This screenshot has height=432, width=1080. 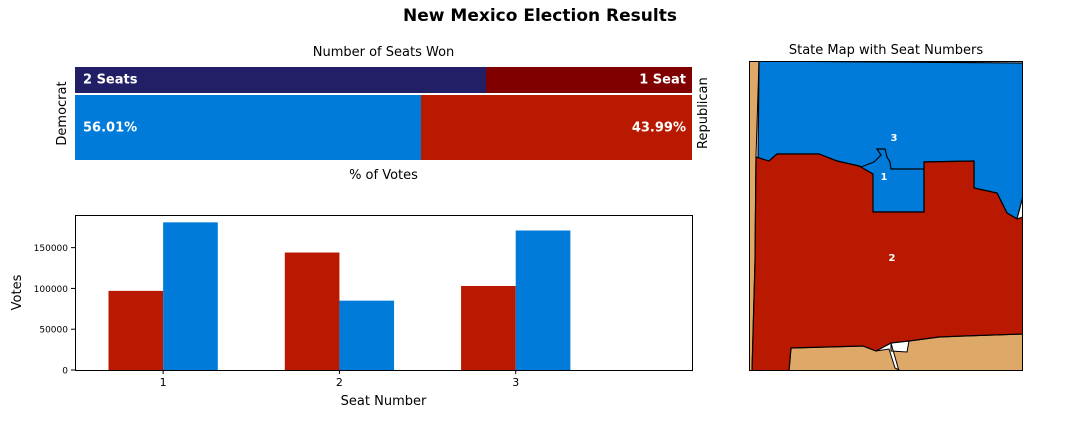 What do you see at coordinates (589, 80) in the screenshot?
I see `republican-seats-segment: 1 Seat` at bounding box center [589, 80].